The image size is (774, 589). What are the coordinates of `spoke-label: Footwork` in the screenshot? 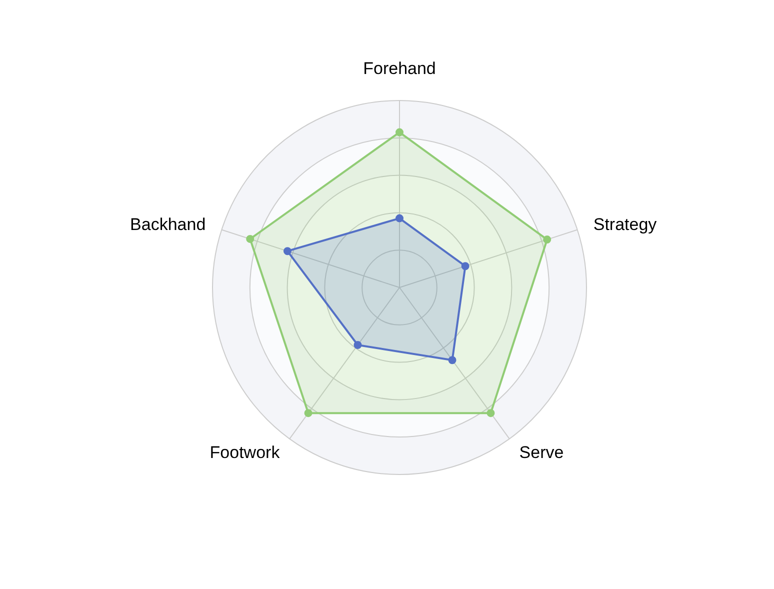 It's located at (245, 452).